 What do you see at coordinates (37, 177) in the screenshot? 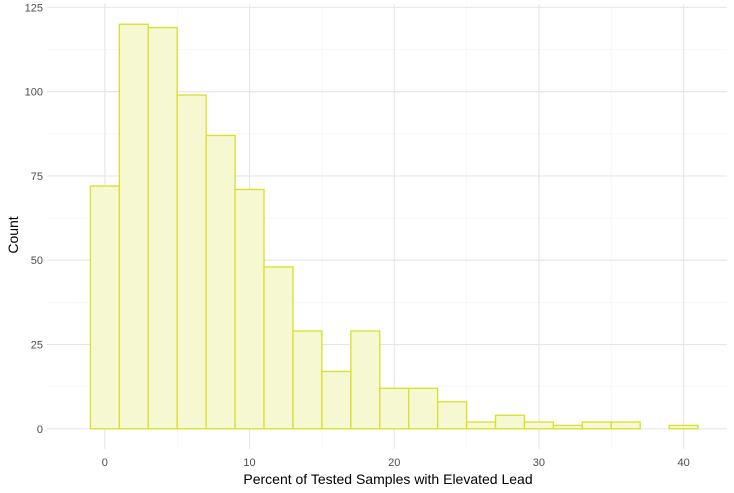
I see `y-tick-label: 75` at bounding box center [37, 177].